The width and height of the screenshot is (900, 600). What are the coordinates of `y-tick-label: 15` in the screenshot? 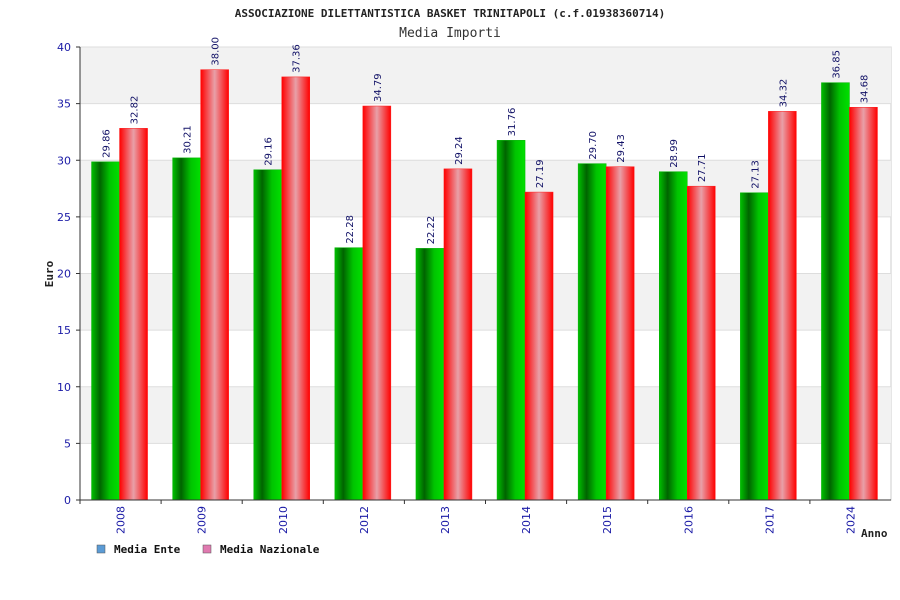 It's located at (64, 330).